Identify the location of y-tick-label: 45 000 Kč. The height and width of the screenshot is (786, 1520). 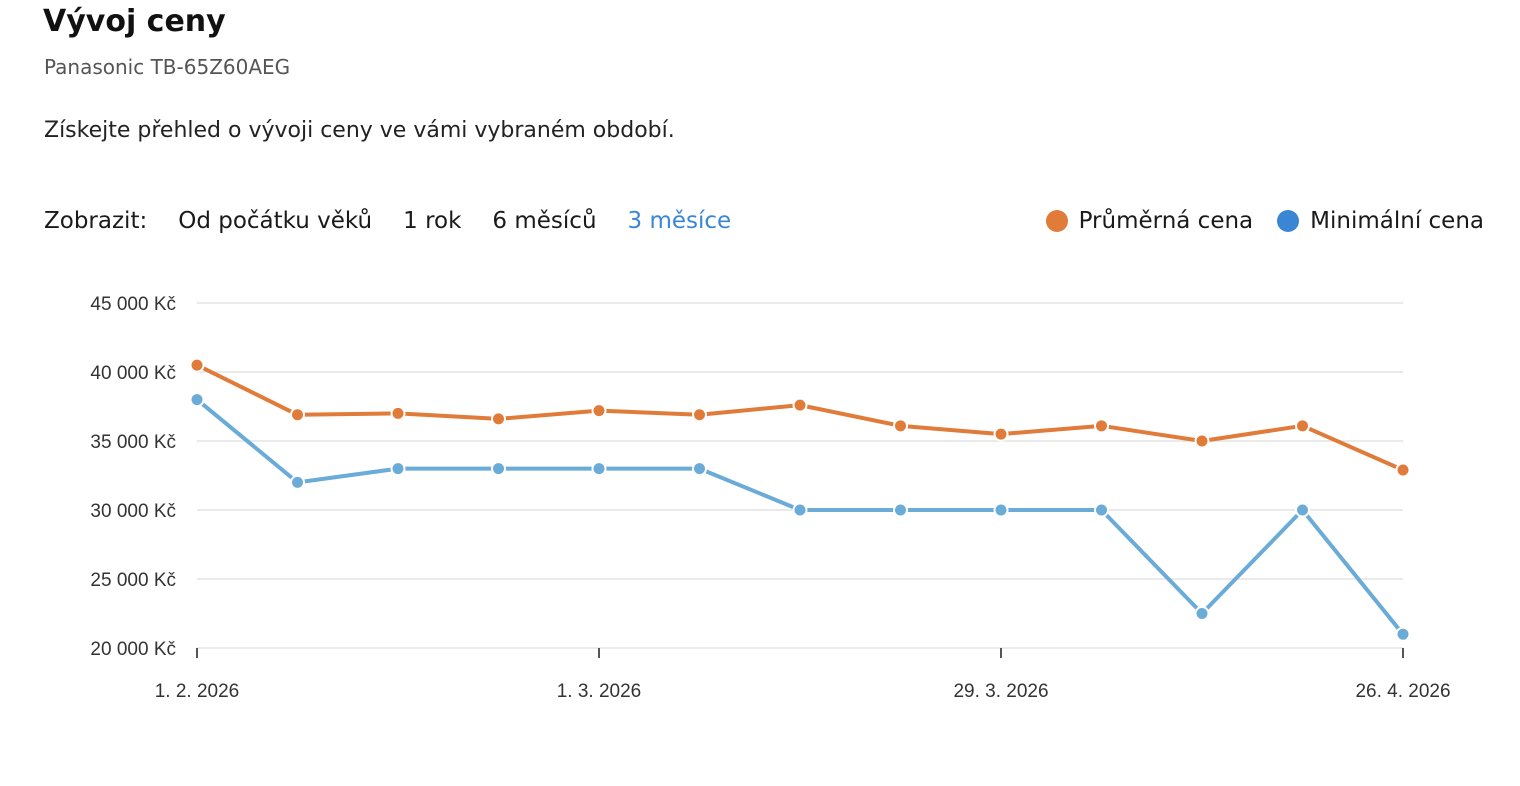
(133, 304).